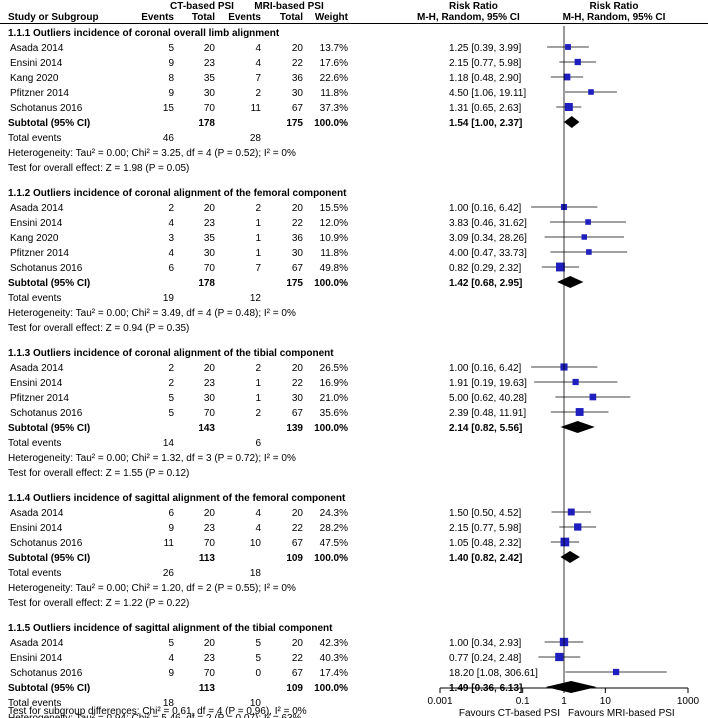  I want to click on subgroup-3-study-2-total-ct: 23, so click(210, 383).